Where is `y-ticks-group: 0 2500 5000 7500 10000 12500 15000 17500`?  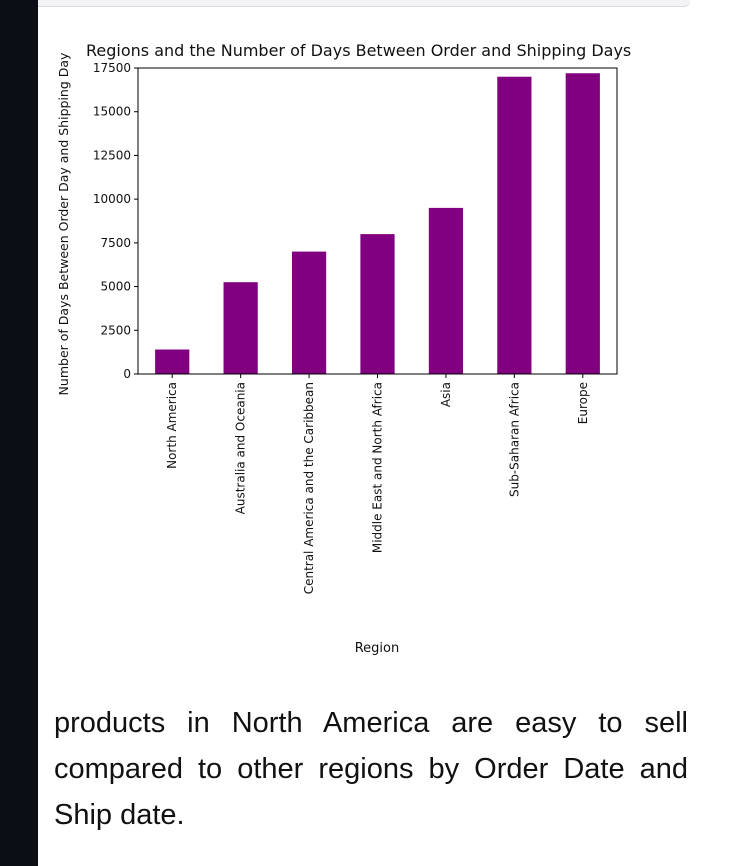 y-ticks-group: 0 2500 5000 7500 10000 12500 15000 17500 is located at coordinates (115, 221).